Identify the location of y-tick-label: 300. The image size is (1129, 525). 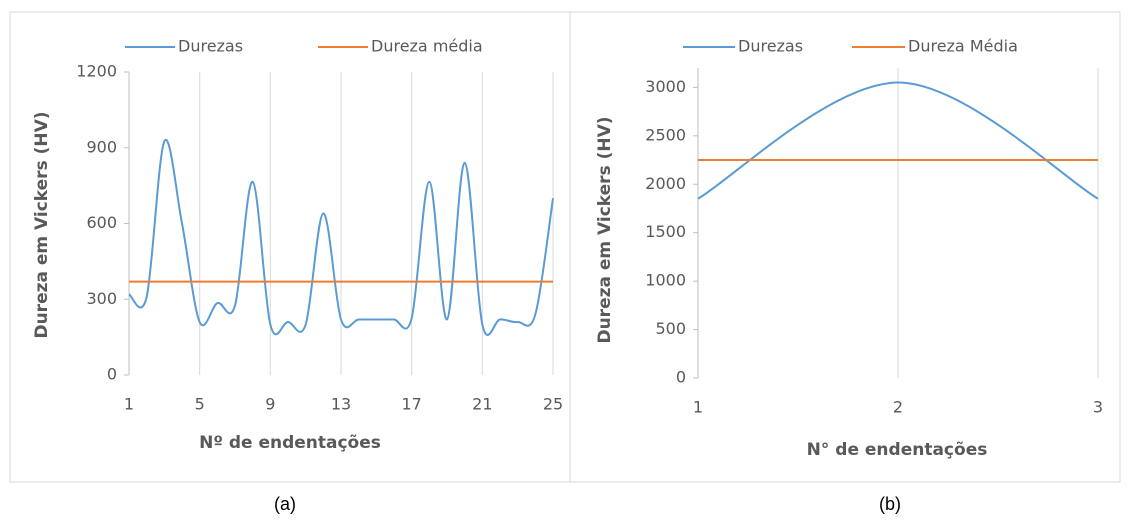
(101, 298).